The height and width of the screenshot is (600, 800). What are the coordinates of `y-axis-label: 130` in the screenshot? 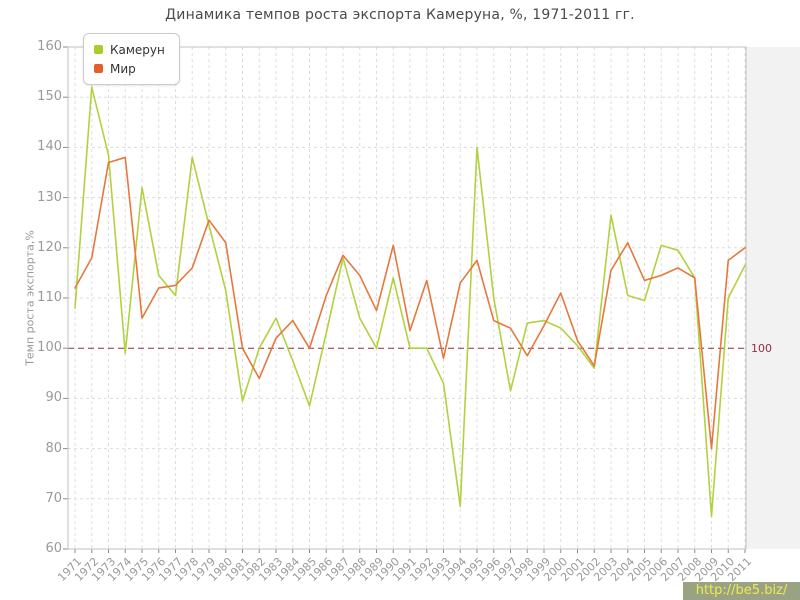 It's located at (49, 197).